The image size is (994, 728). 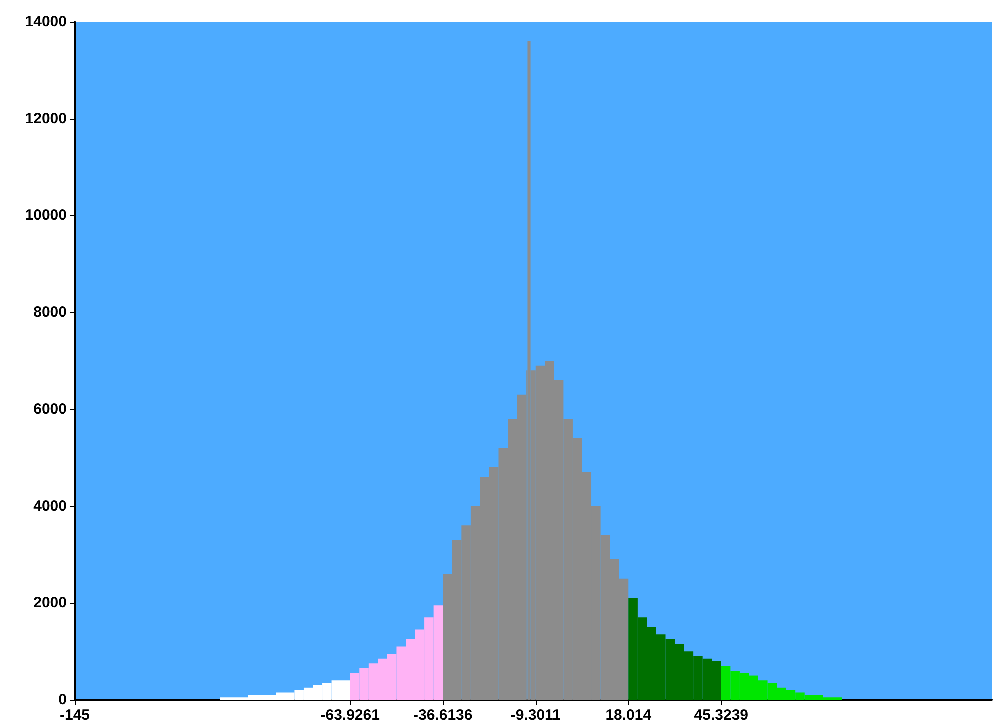 I want to click on y-tick-label: 4000, so click(x=50, y=506).